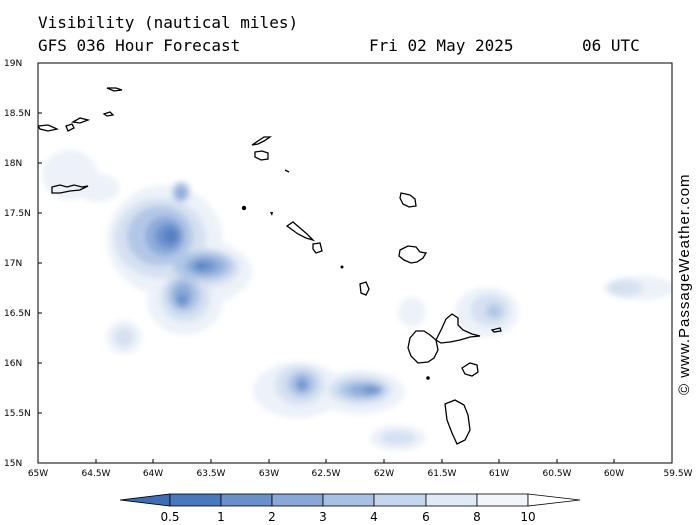 The width and height of the screenshot is (700, 525). What do you see at coordinates (614, 474) in the screenshot?
I see `lon-tick-label: 60W` at bounding box center [614, 474].